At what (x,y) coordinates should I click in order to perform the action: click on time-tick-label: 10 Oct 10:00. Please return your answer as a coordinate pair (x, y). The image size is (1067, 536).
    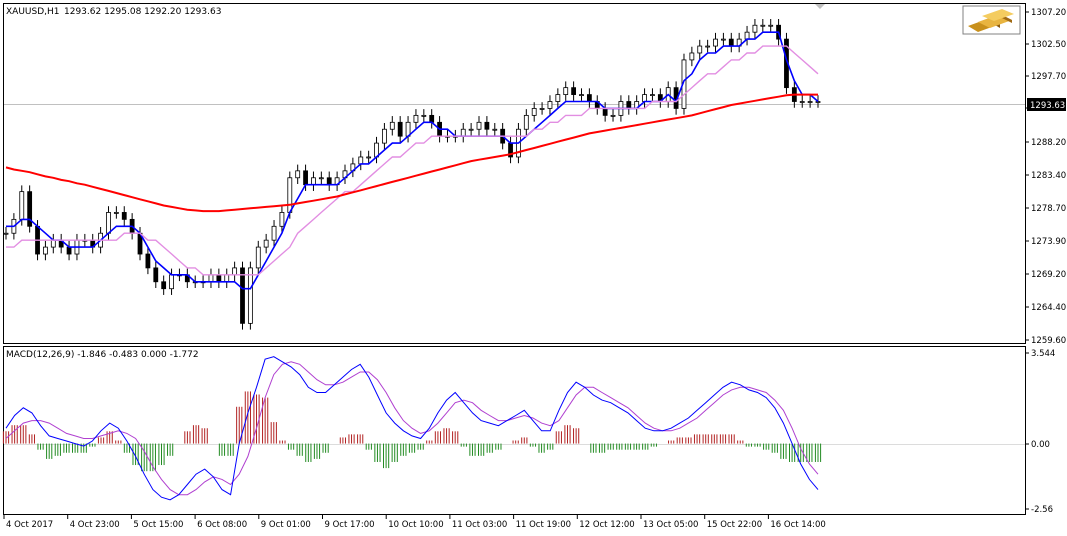
    Looking at the image, I should click on (415, 525).